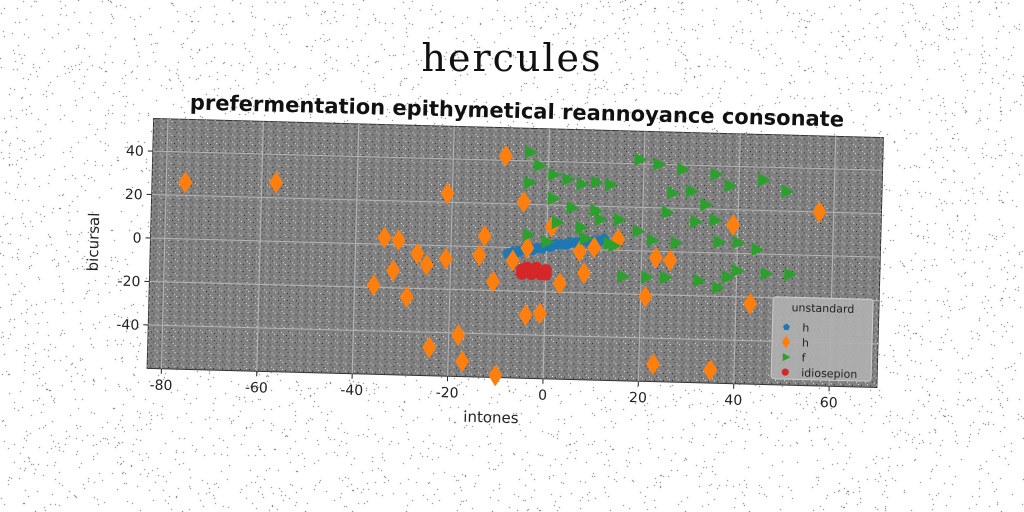  Describe the element at coordinates (733, 401) in the screenshot. I see `x-tick-label: 40` at that location.